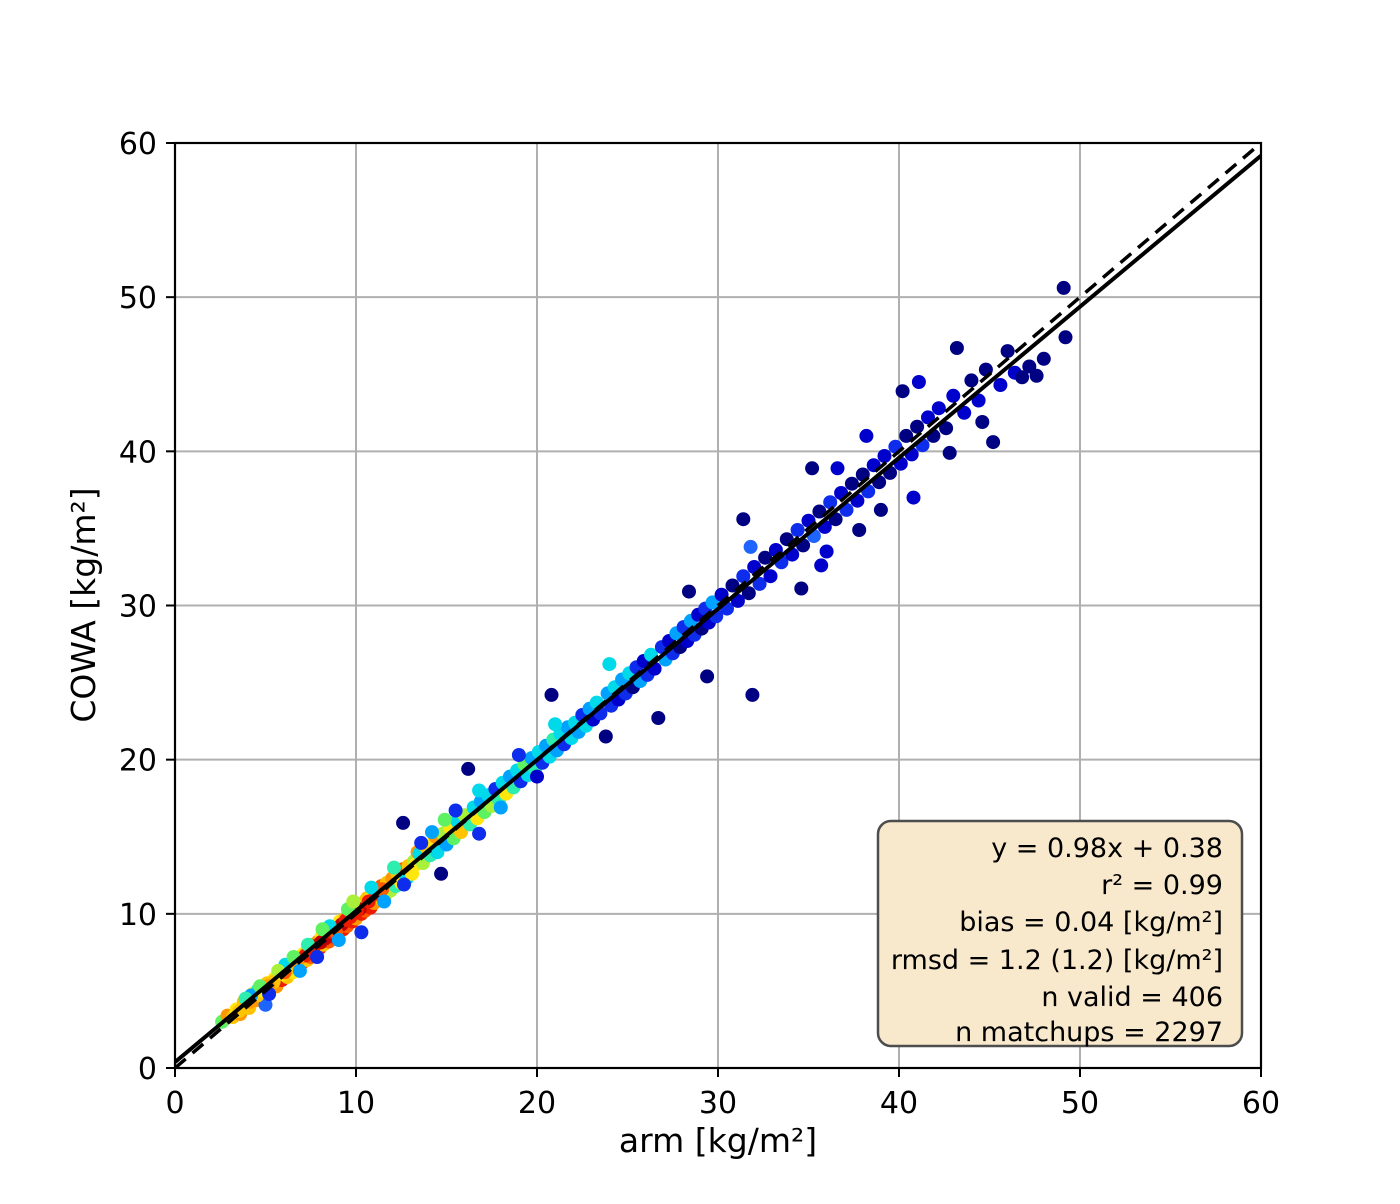 This screenshot has height=1204, width=1400. Describe the element at coordinates (1107, 848) in the screenshot. I see `stats-line-equation: y = 0.98x + 0.38` at that location.